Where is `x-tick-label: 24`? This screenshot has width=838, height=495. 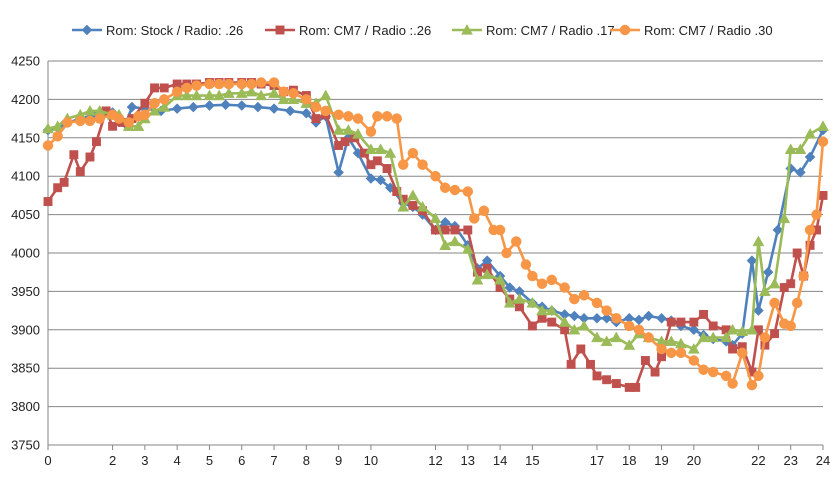 x-tick-label: 24 is located at coordinates (823, 460).